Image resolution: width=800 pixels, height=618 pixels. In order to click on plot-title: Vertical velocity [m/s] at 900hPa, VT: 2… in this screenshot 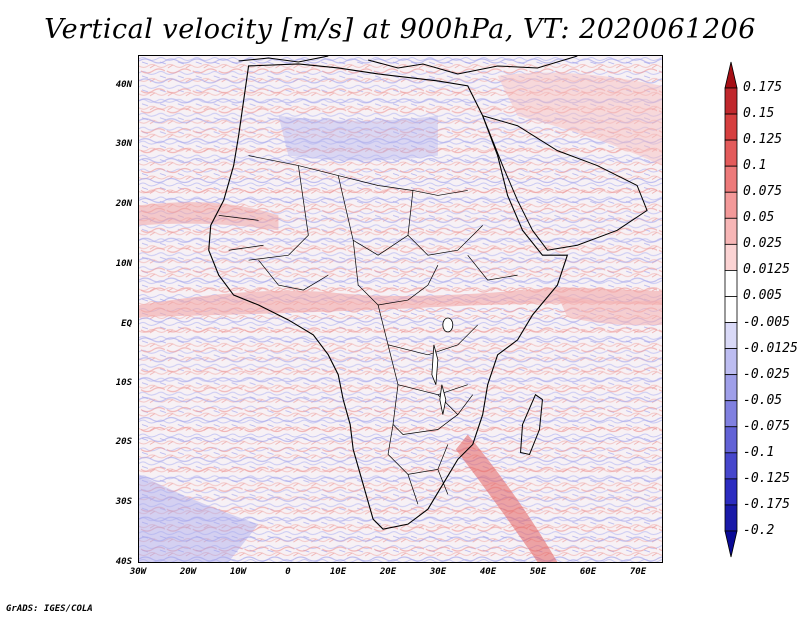, I will do `click(400, 29)`.